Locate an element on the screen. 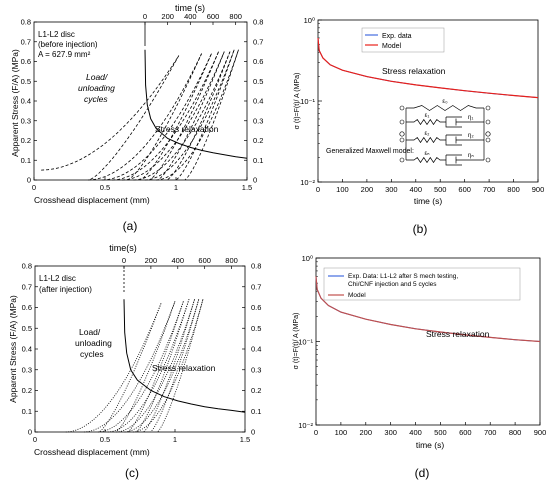 The width and height of the screenshot is (550, 483). pd-xtick-label: 800 is located at coordinates (515, 432).